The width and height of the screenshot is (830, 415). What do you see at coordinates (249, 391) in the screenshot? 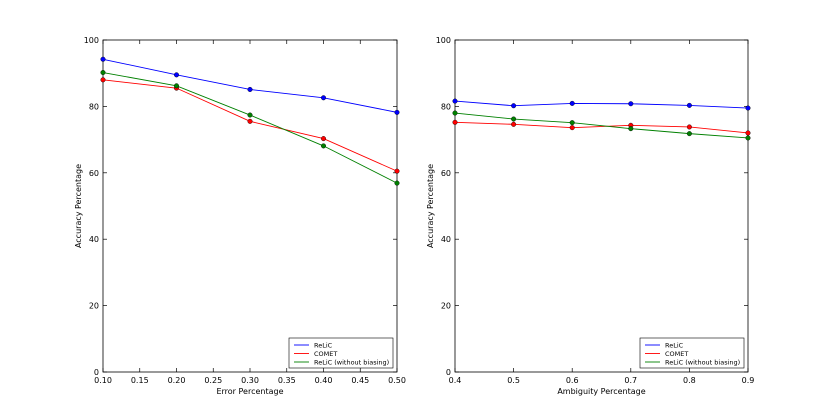
I see `x-axis-label: Error Percentage` at bounding box center [249, 391].